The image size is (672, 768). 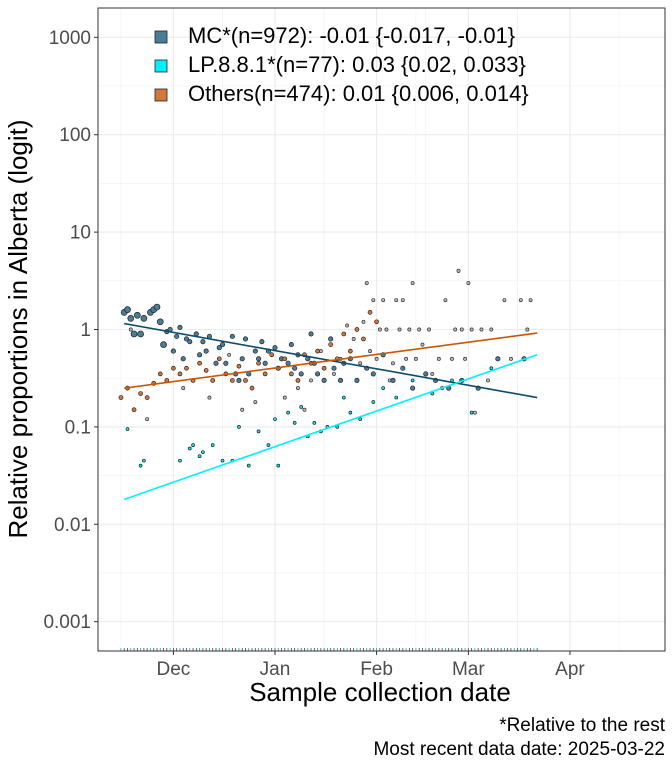 What do you see at coordinates (380, 692) in the screenshot?
I see `x-axis-title: Sample collection date` at bounding box center [380, 692].